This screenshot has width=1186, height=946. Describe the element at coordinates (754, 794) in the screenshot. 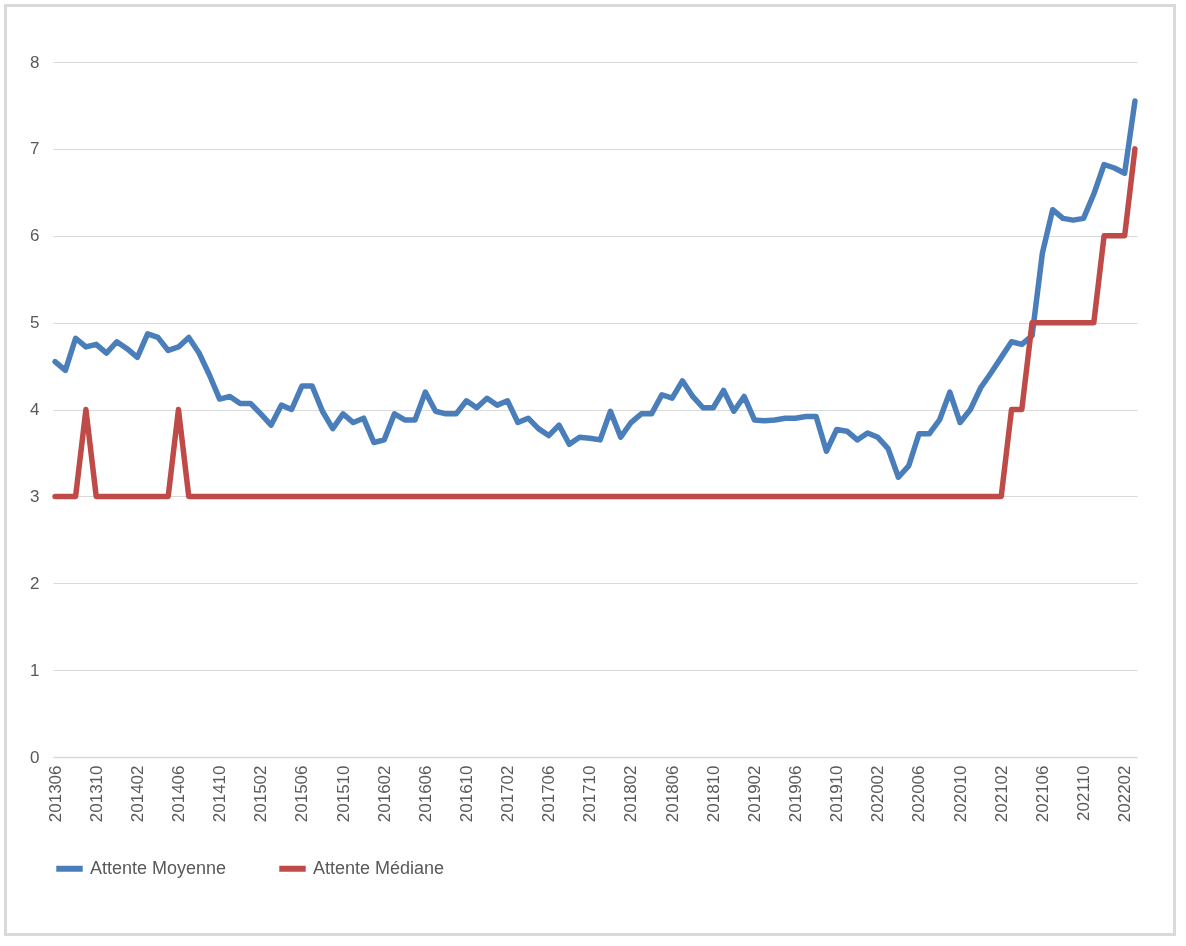

I see `x-tick-label: 201902` at that location.